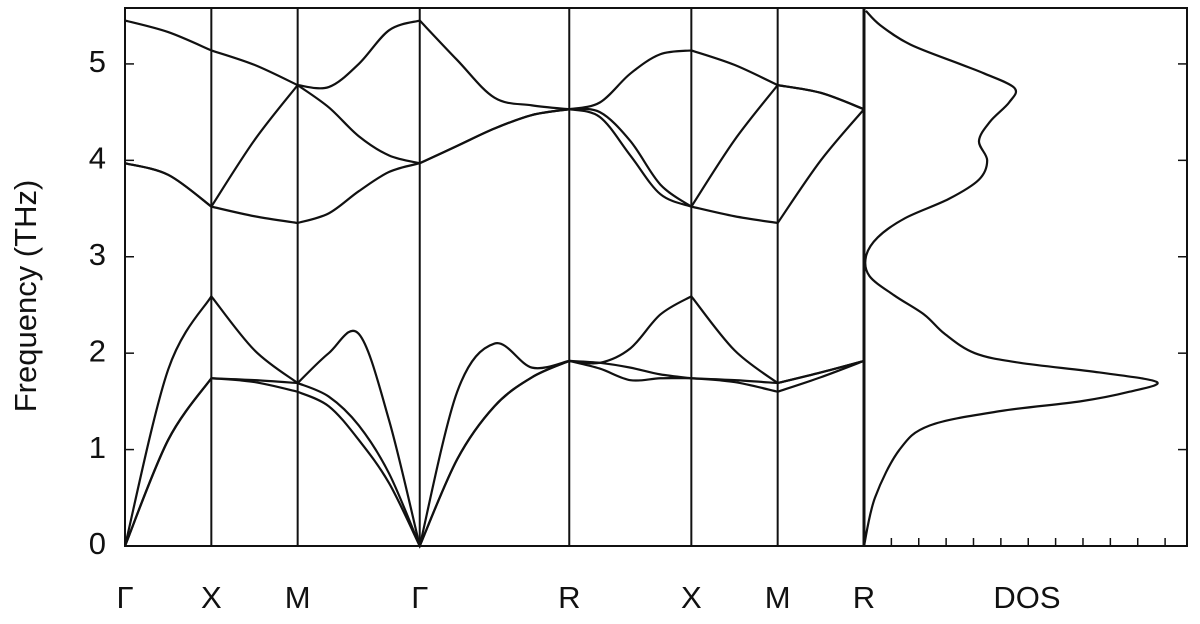 The image size is (1200, 624). Describe the element at coordinates (97, 254) in the screenshot. I see `y-tick-label: 3` at that location.